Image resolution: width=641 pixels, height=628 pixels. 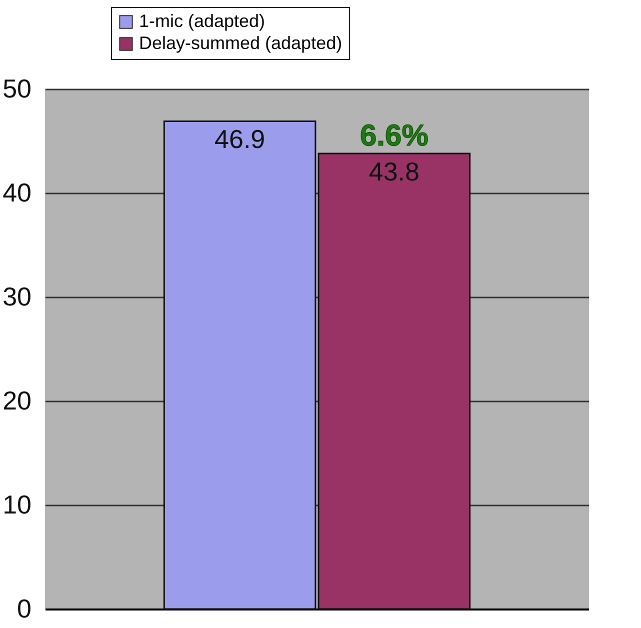 What do you see at coordinates (394, 135) in the screenshot?
I see `annotation: 6.6%` at bounding box center [394, 135].